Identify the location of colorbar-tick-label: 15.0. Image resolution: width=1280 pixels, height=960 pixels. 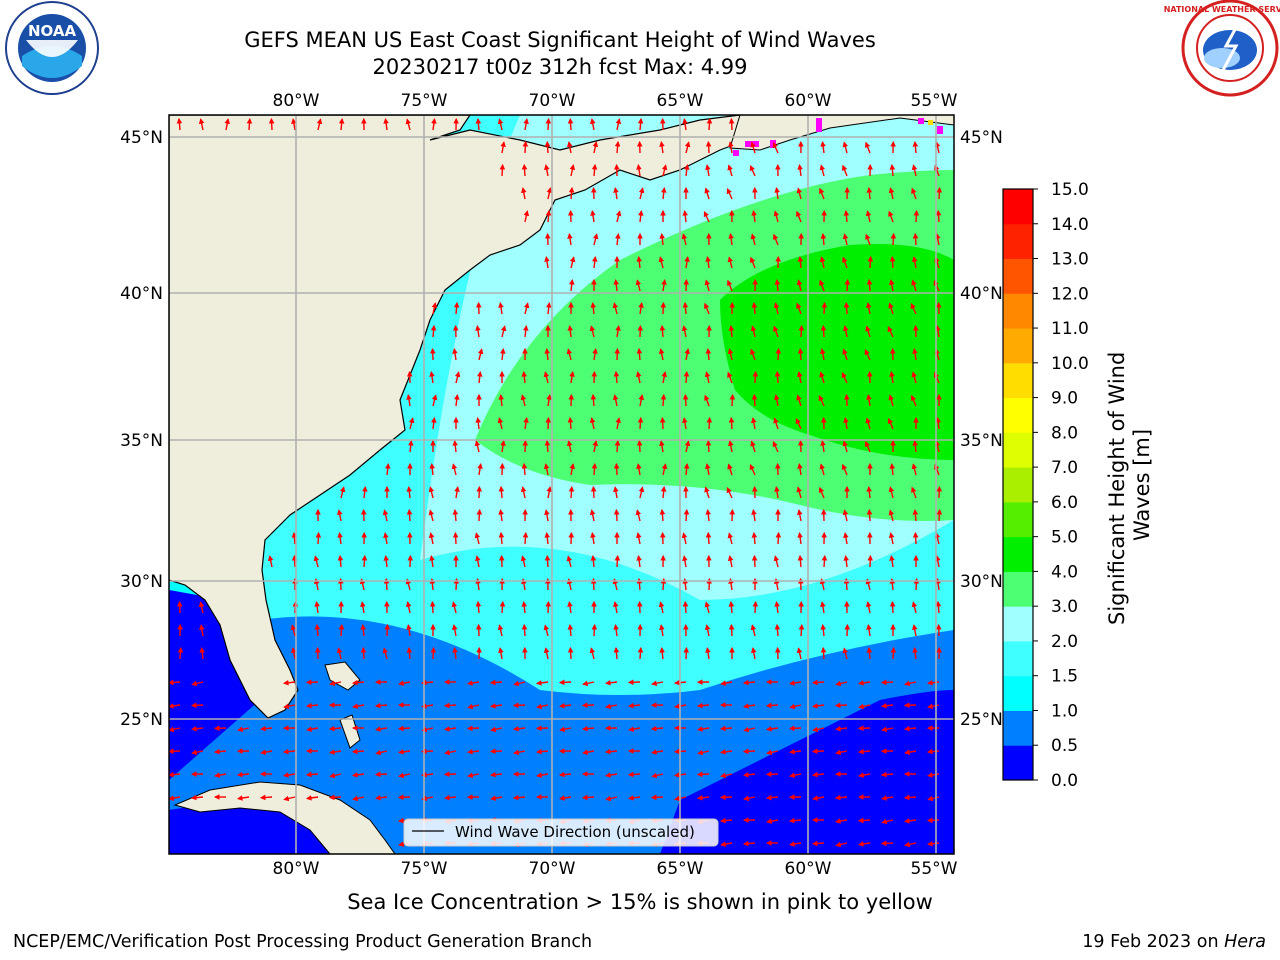
(1070, 190).